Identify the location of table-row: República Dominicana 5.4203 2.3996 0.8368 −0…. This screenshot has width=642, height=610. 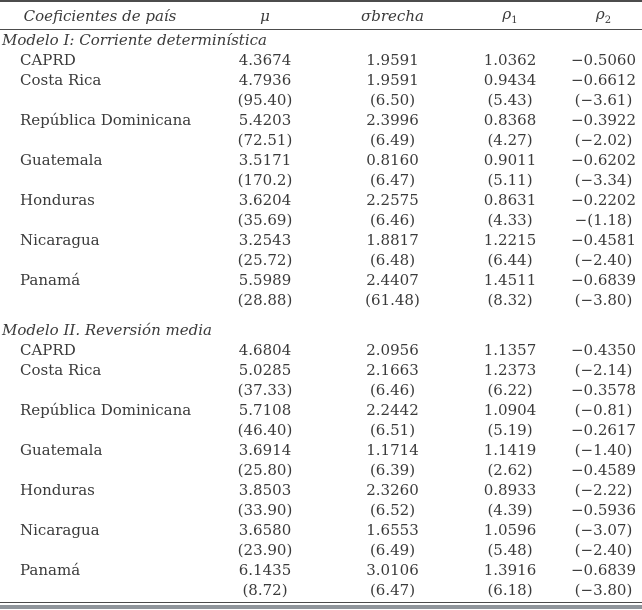
(321, 120).